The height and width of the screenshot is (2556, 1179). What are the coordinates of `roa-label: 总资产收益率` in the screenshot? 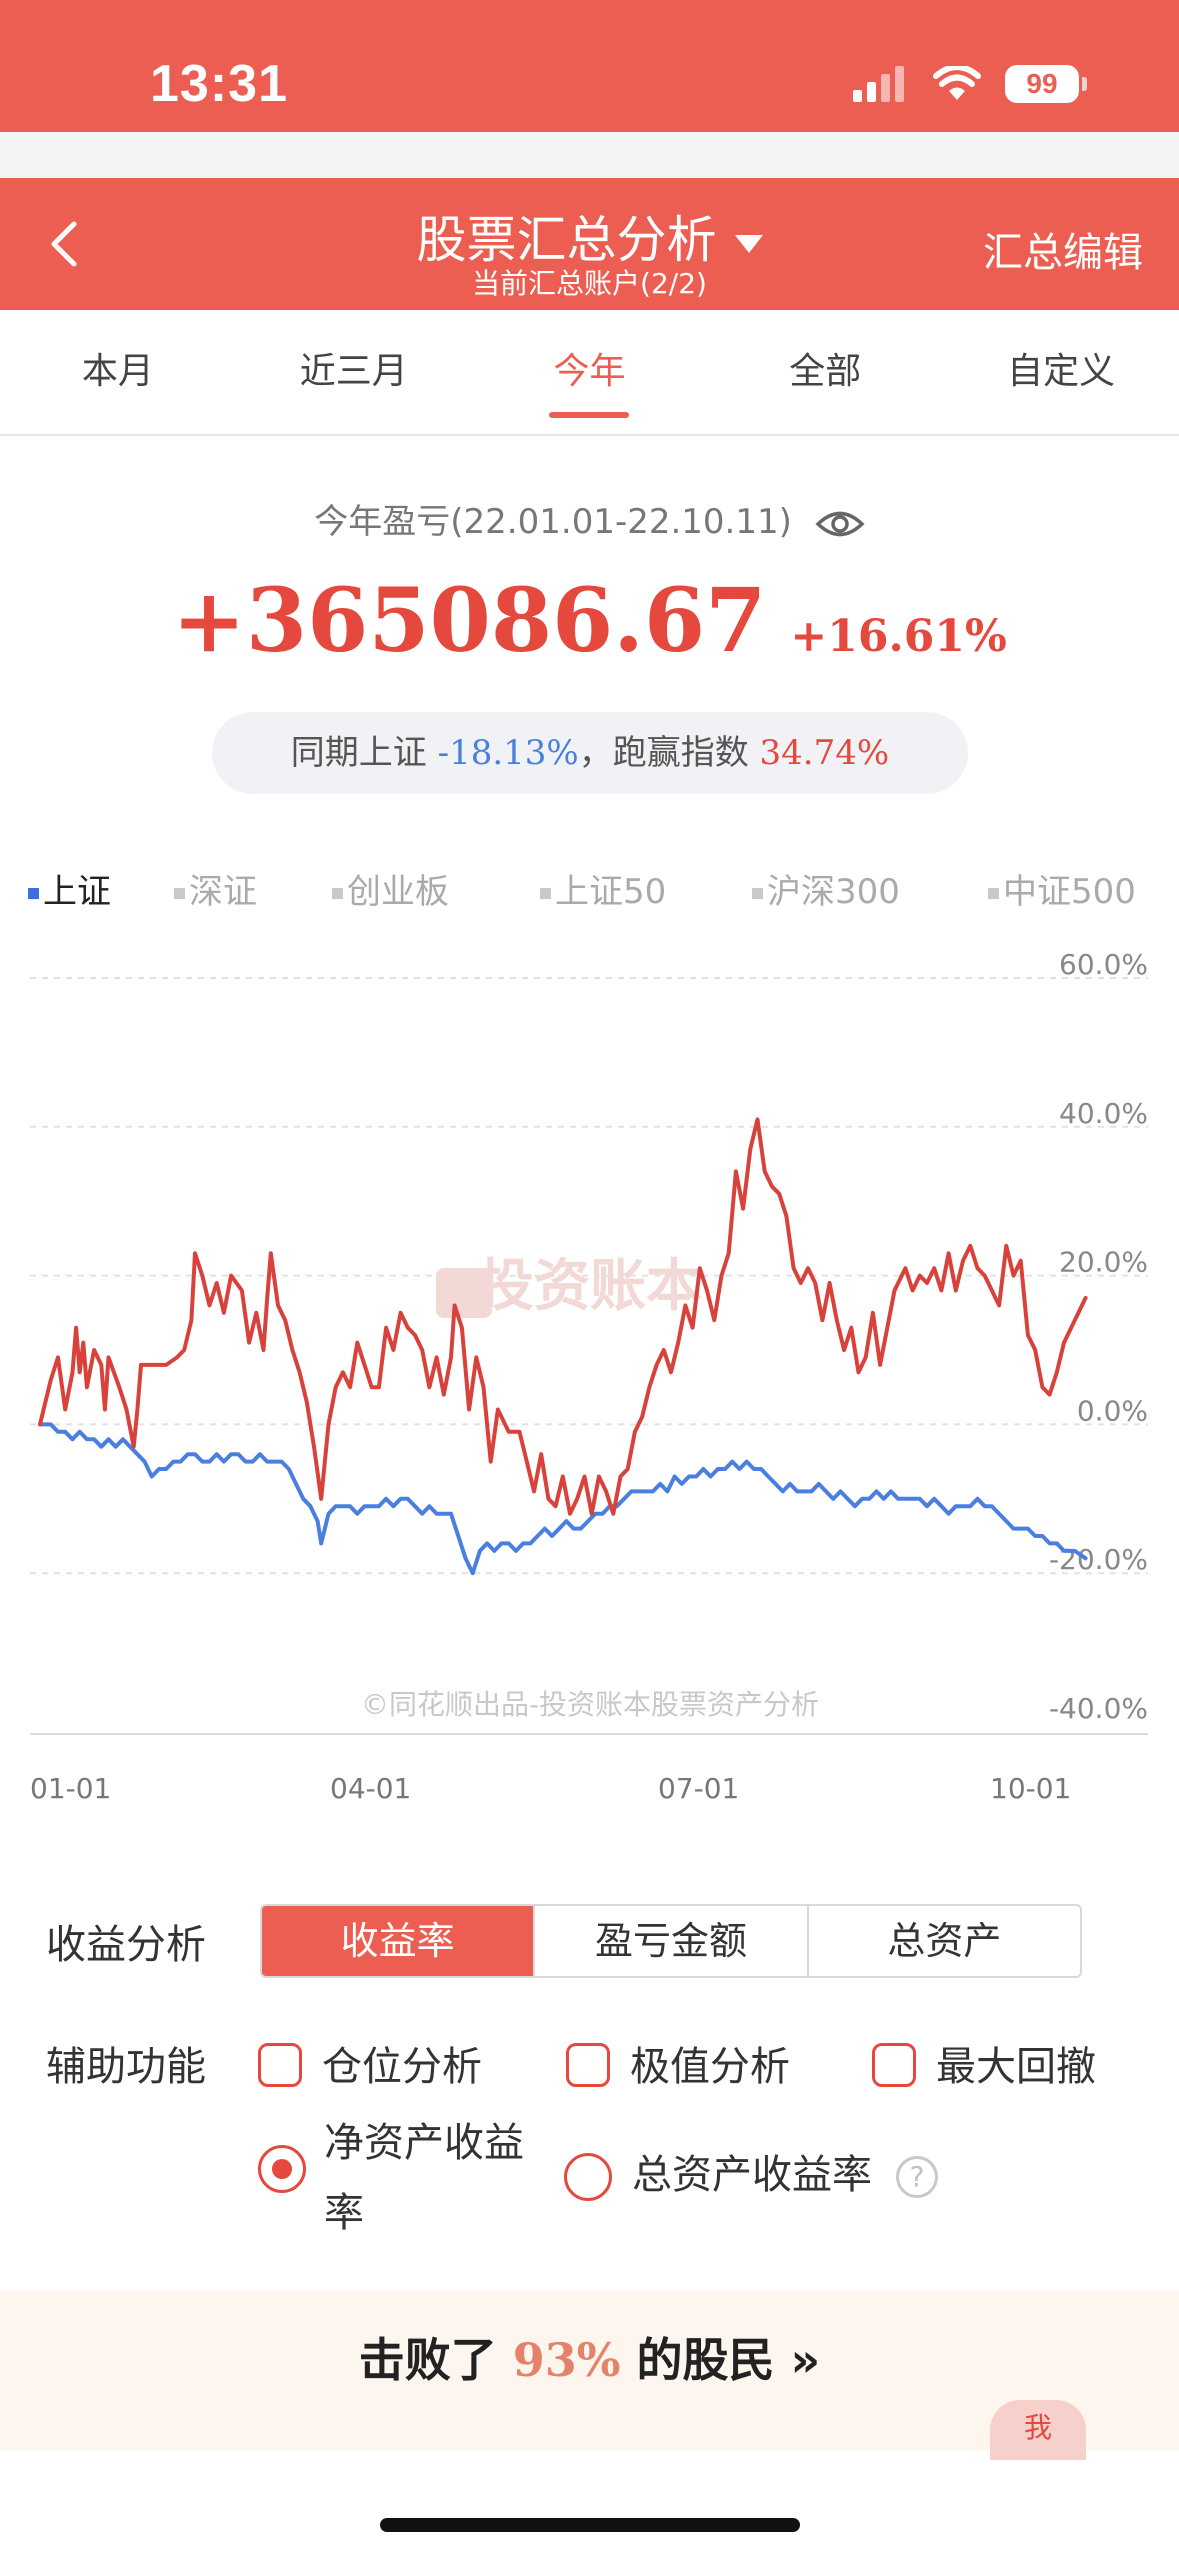 It's located at (752, 2175).